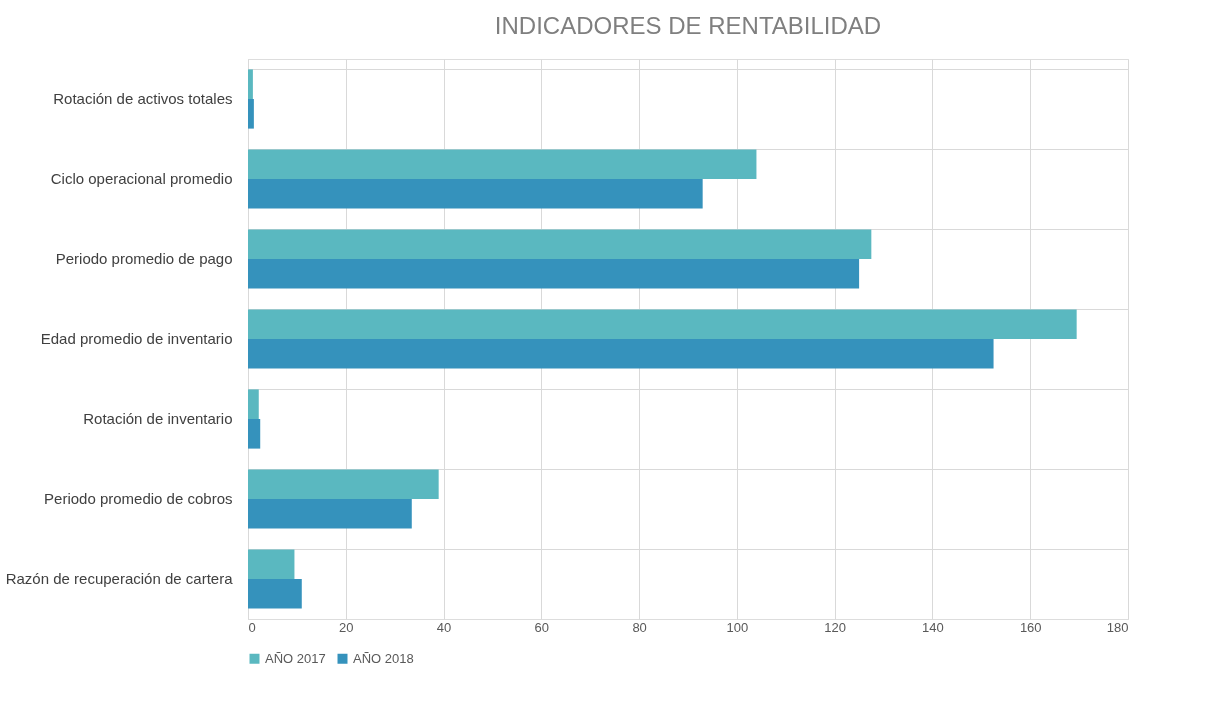  I want to click on x-tick-label: 40, so click(444, 627).